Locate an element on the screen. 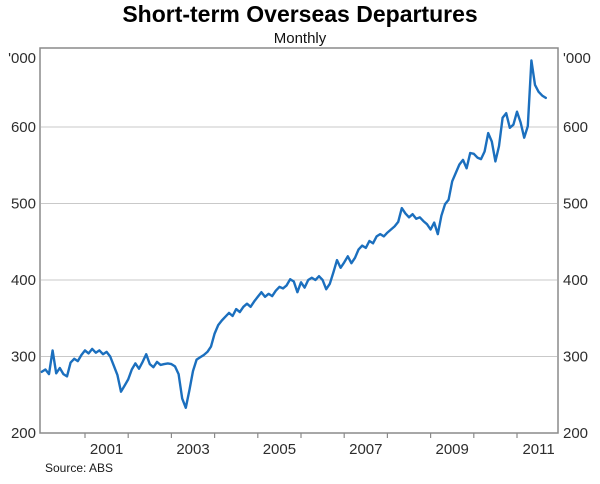 Image resolution: width=600 pixels, height=484 pixels. left-axis-label-400: 400 is located at coordinates (23, 280).